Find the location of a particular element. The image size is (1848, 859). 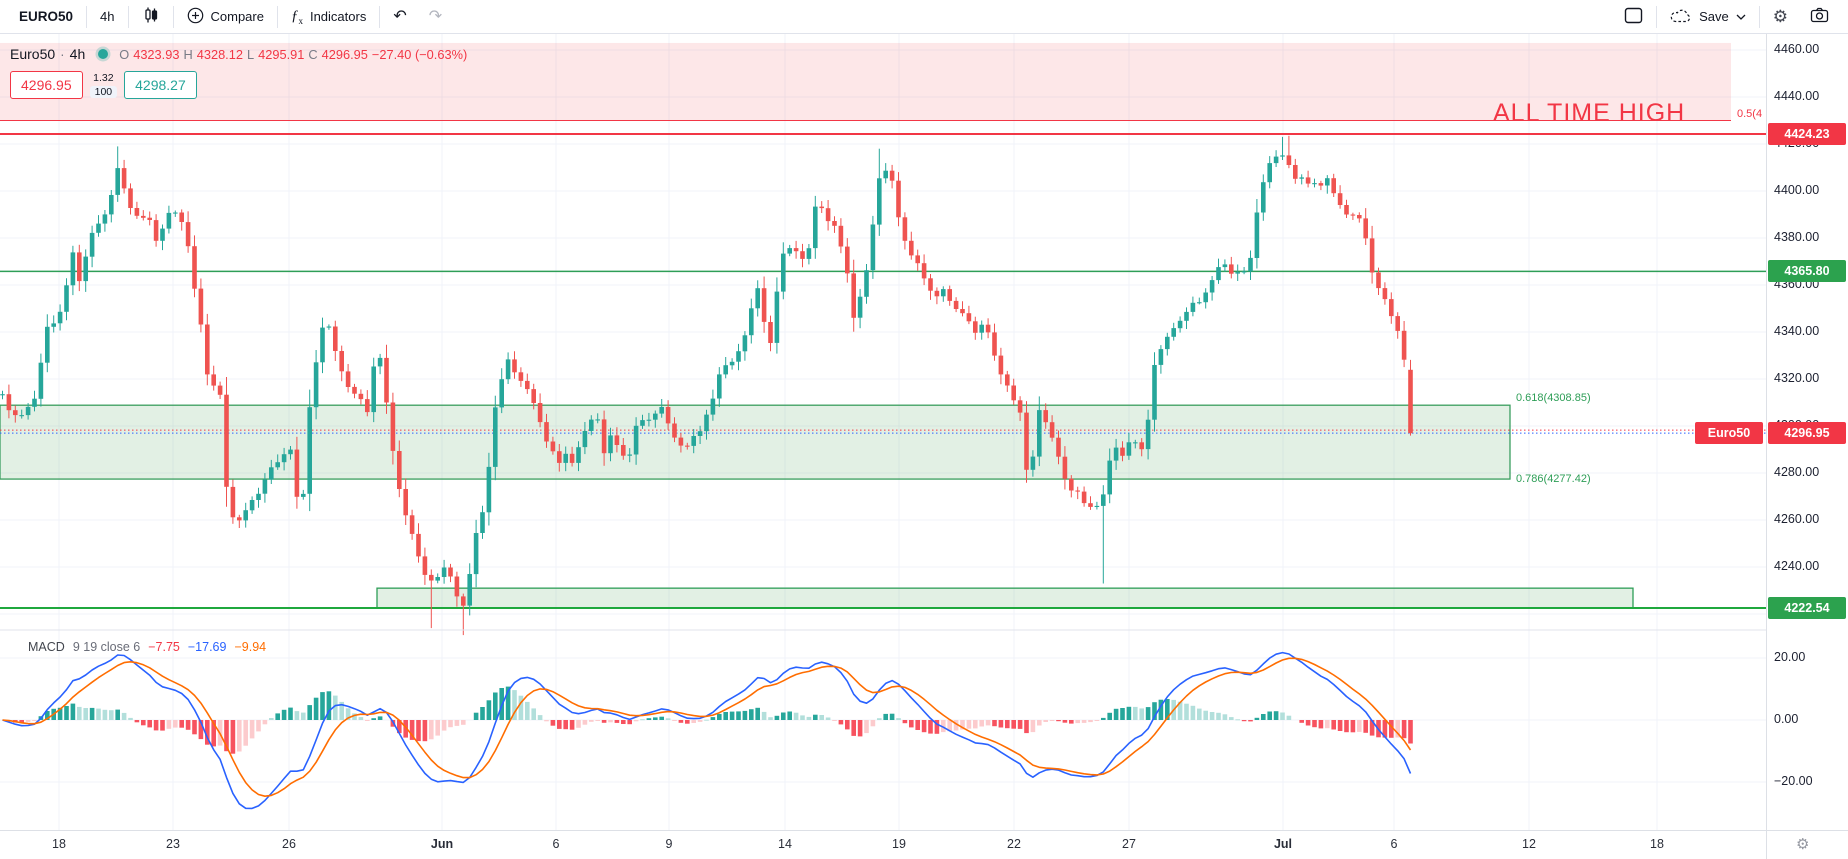

chevron-down-icon is located at coordinates (1741, 17).